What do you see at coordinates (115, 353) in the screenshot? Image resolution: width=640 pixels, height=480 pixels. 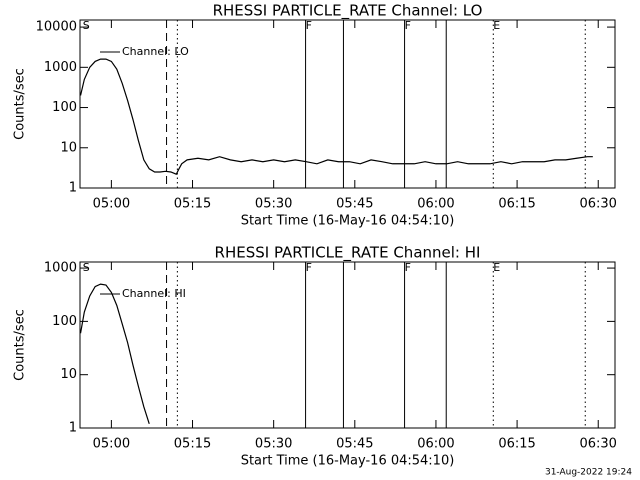 I see `data-line` at bounding box center [115, 353].